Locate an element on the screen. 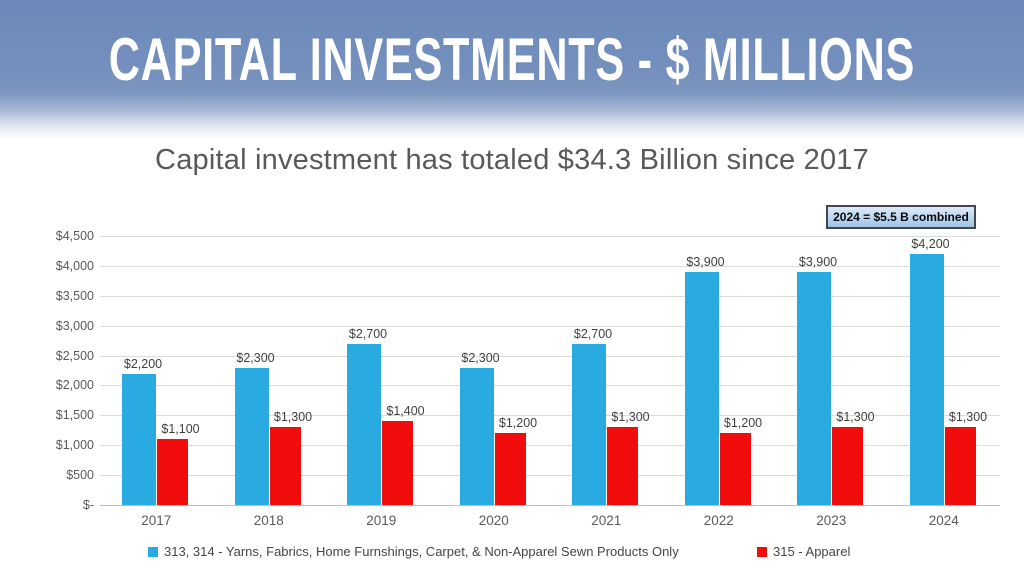 The width and height of the screenshot is (1024, 576). title-wrap: CAPITAL INVESTMENTS - $ MILLIONS is located at coordinates (512, 59).